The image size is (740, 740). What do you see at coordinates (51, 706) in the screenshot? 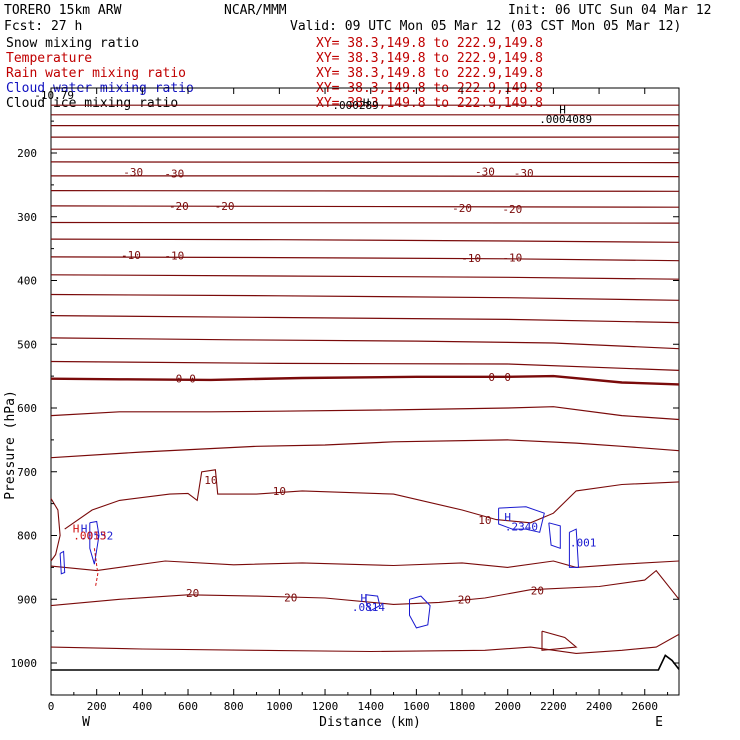
I see `x-tick-label-0: 0` at bounding box center [51, 706].